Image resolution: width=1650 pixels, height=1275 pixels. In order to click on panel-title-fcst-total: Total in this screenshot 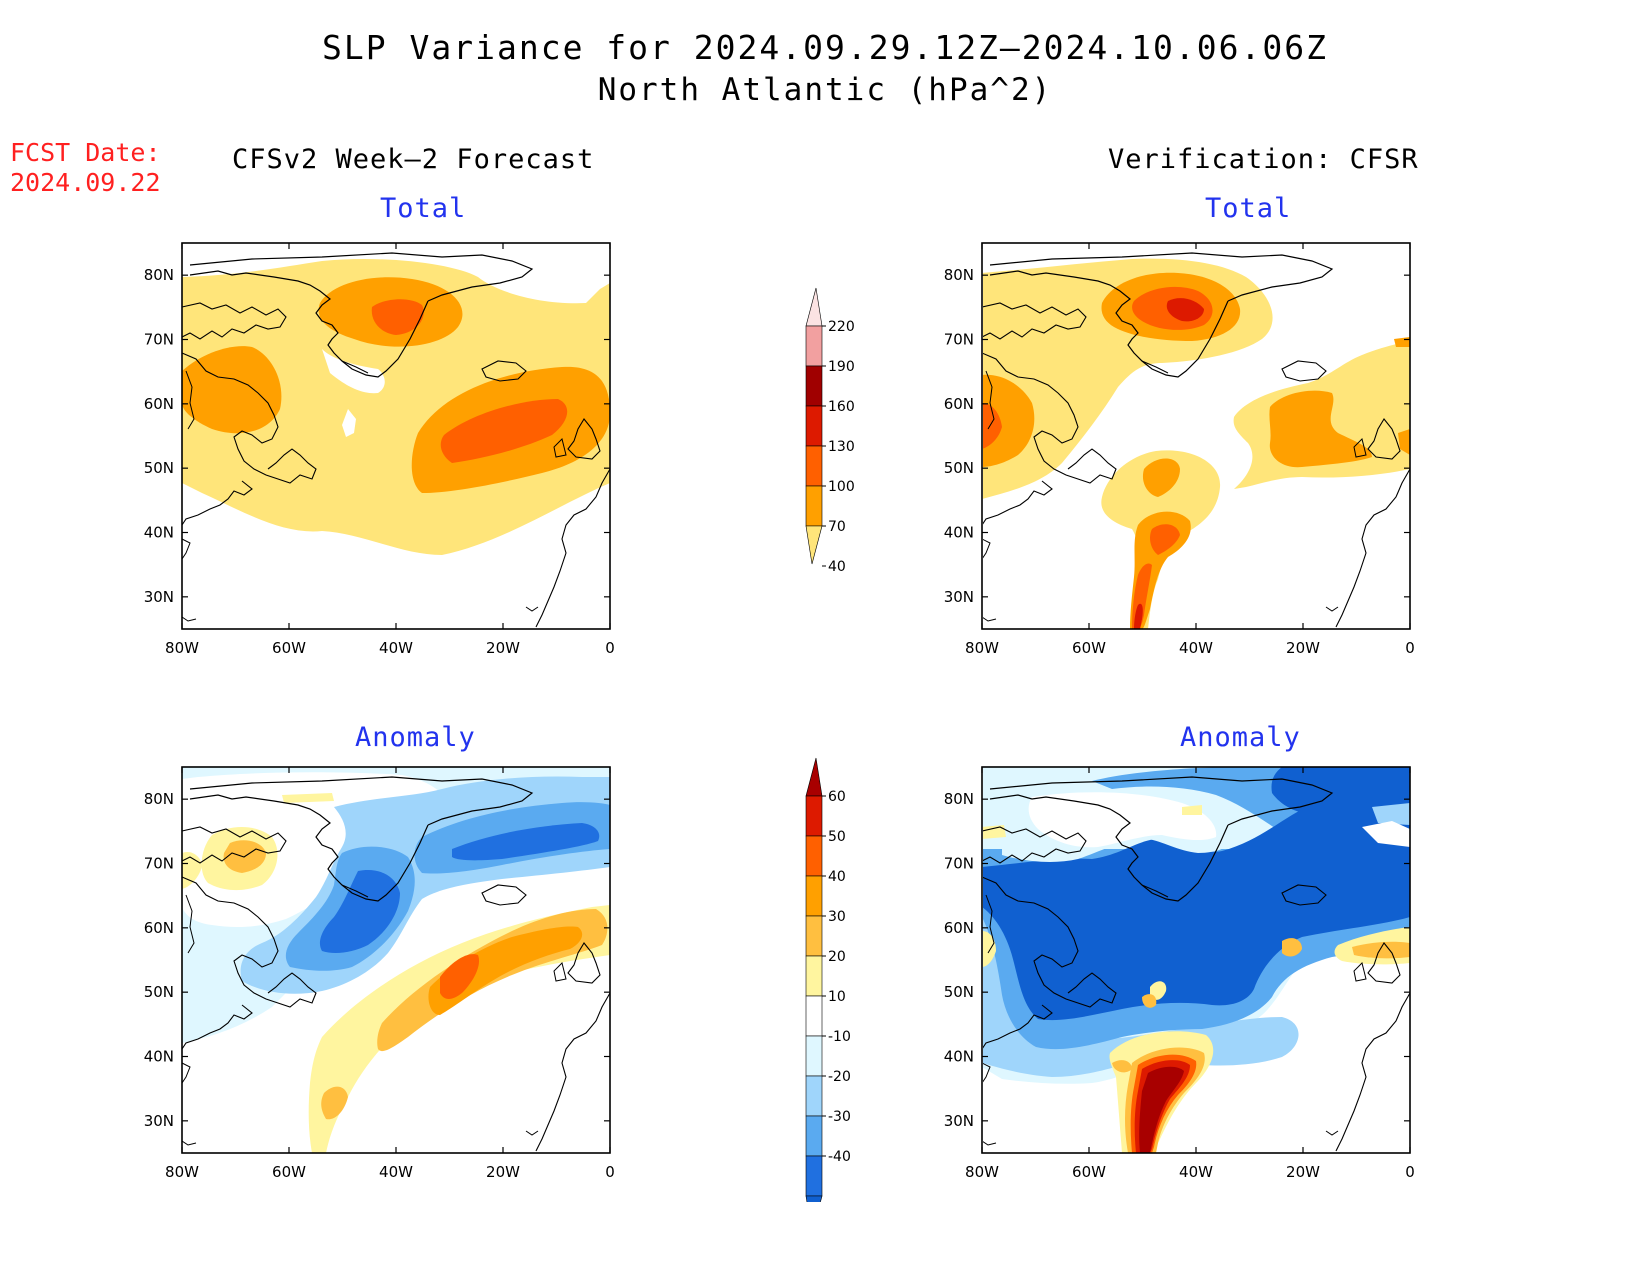, I will do `click(423, 208)`.